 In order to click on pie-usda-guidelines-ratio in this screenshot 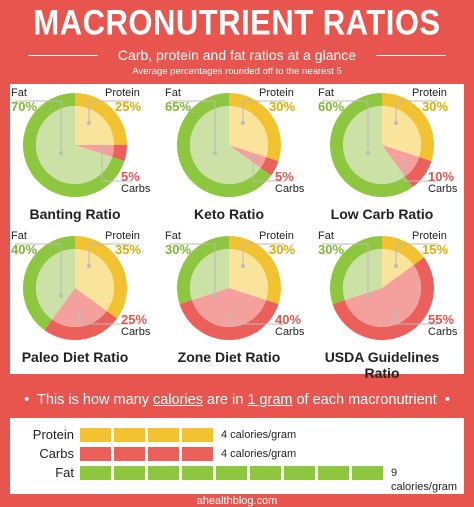, I will do `click(380, 288)`.